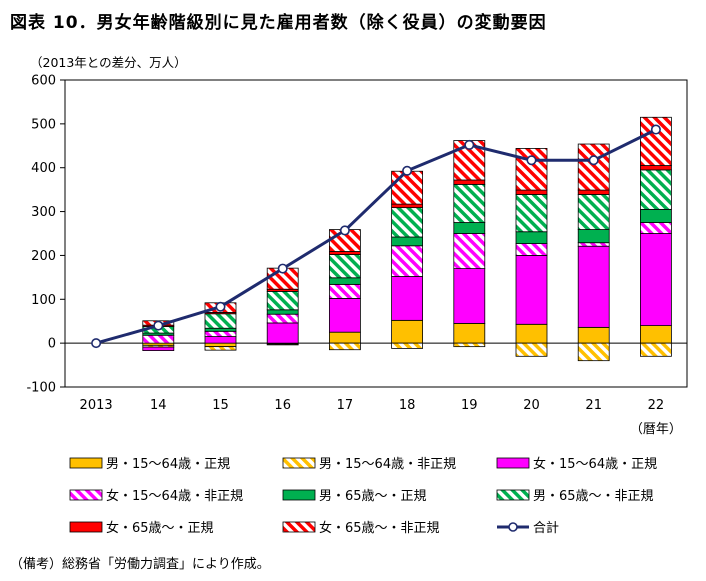  I want to click on y-tick-label: -100, so click(41, 388).